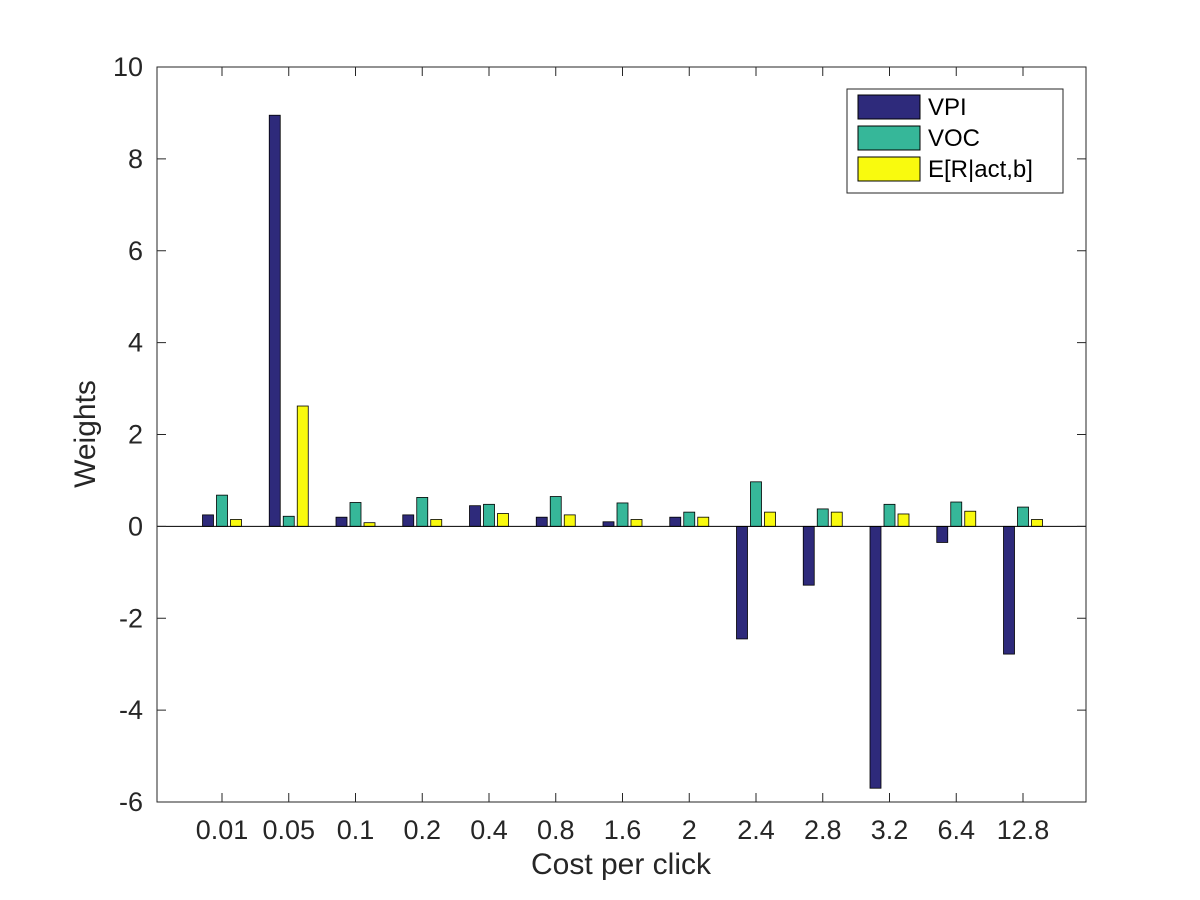 The width and height of the screenshot is (1200, 900). Describe the element at coordinates (956, 830) in the screenshot. I see `x-tick-label: 6.4` at that location.